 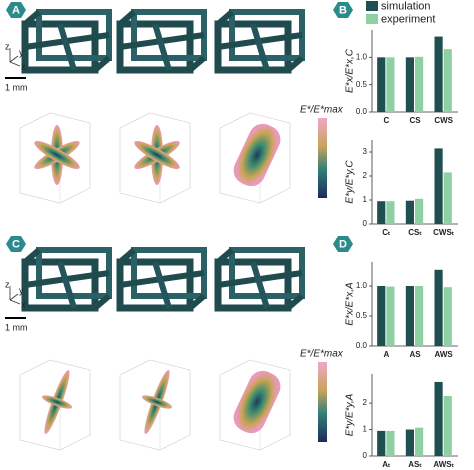 I want to click on y-axis-label: E*x/E*x,C, so click(x=350, y=70).